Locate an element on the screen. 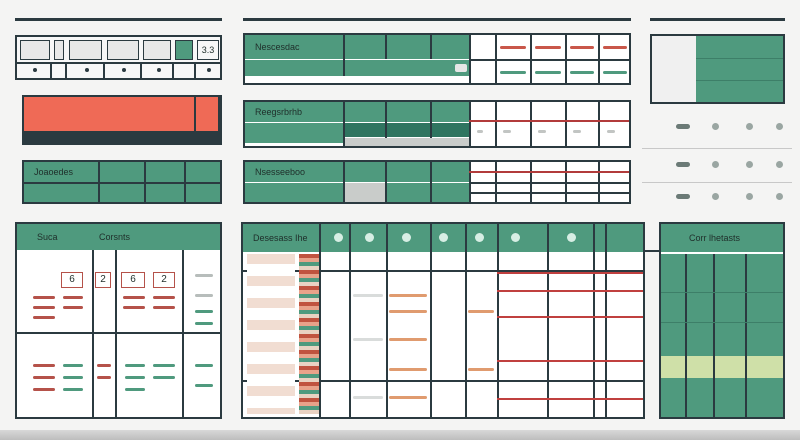  mid-table-1-slider is located at coordinates (461, 68).